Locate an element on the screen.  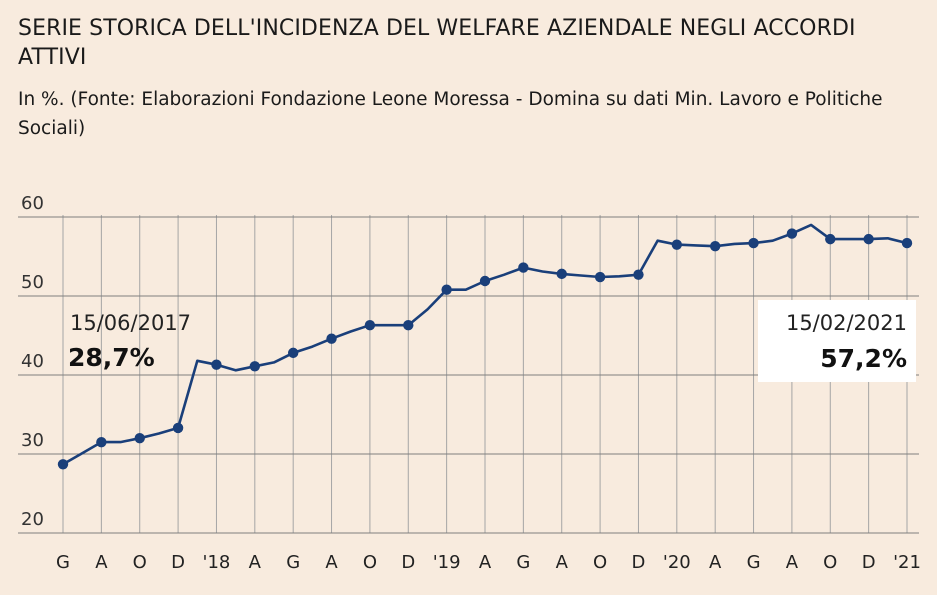
y-tick-label: 60 is located at coordinates (32, 203).